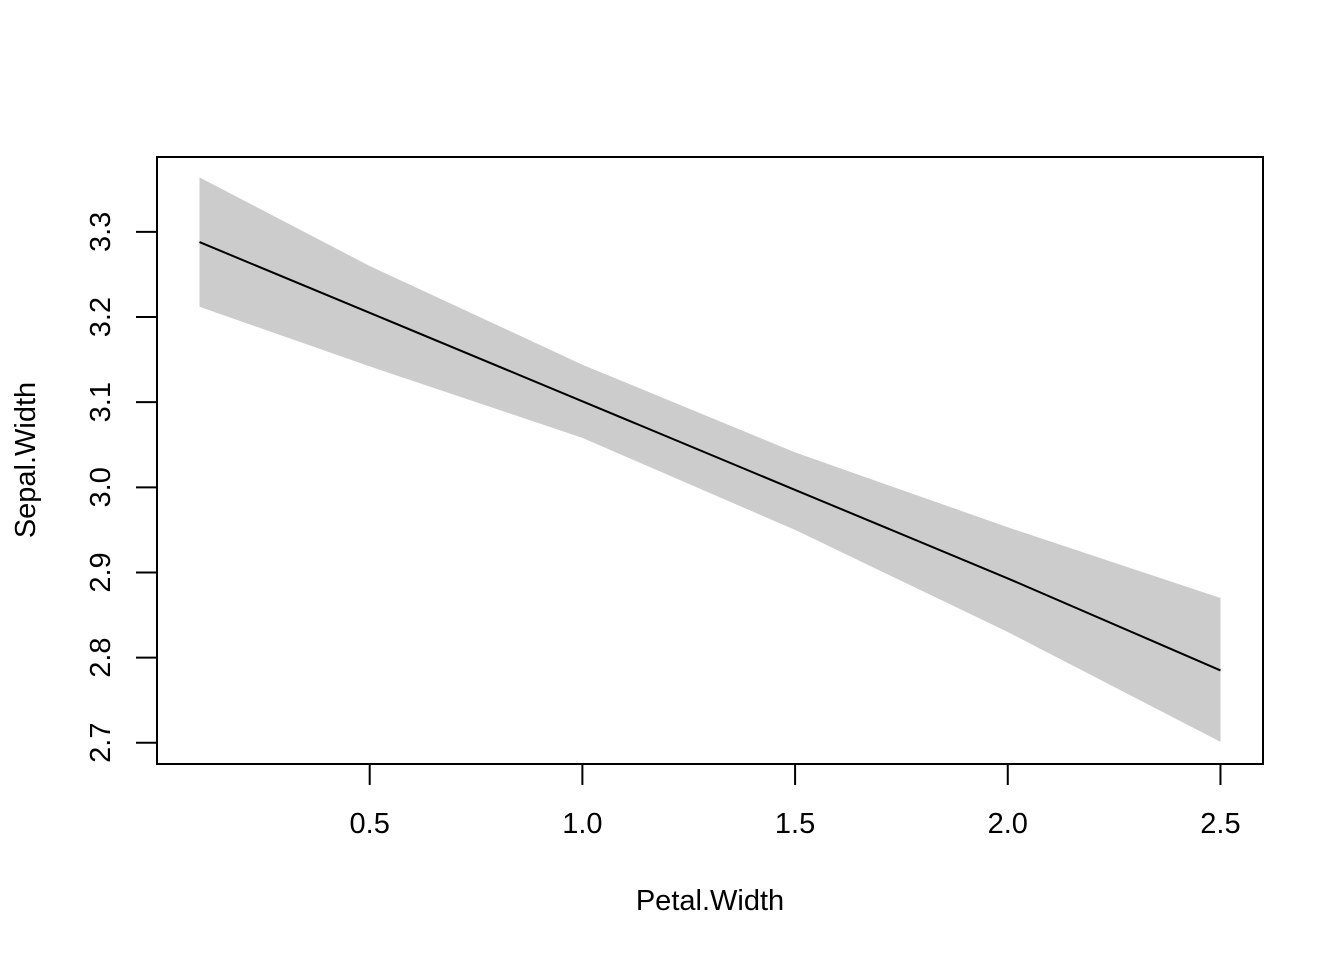  Describe the element at coordinates (101, 317) in the screenshot. I see `y-tick-label: 3.2` at that location.